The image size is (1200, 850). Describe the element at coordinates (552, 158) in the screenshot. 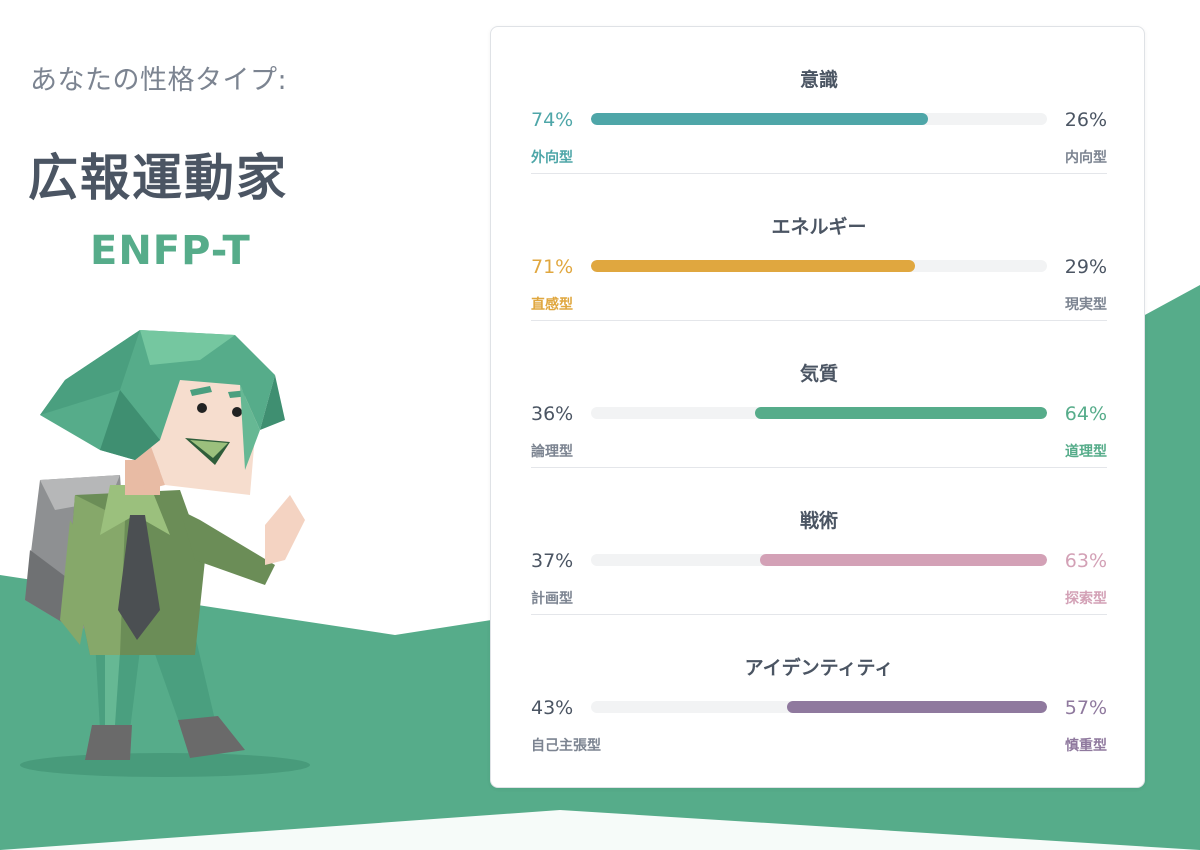

I see `trait-left-label: 外向型` at that location.